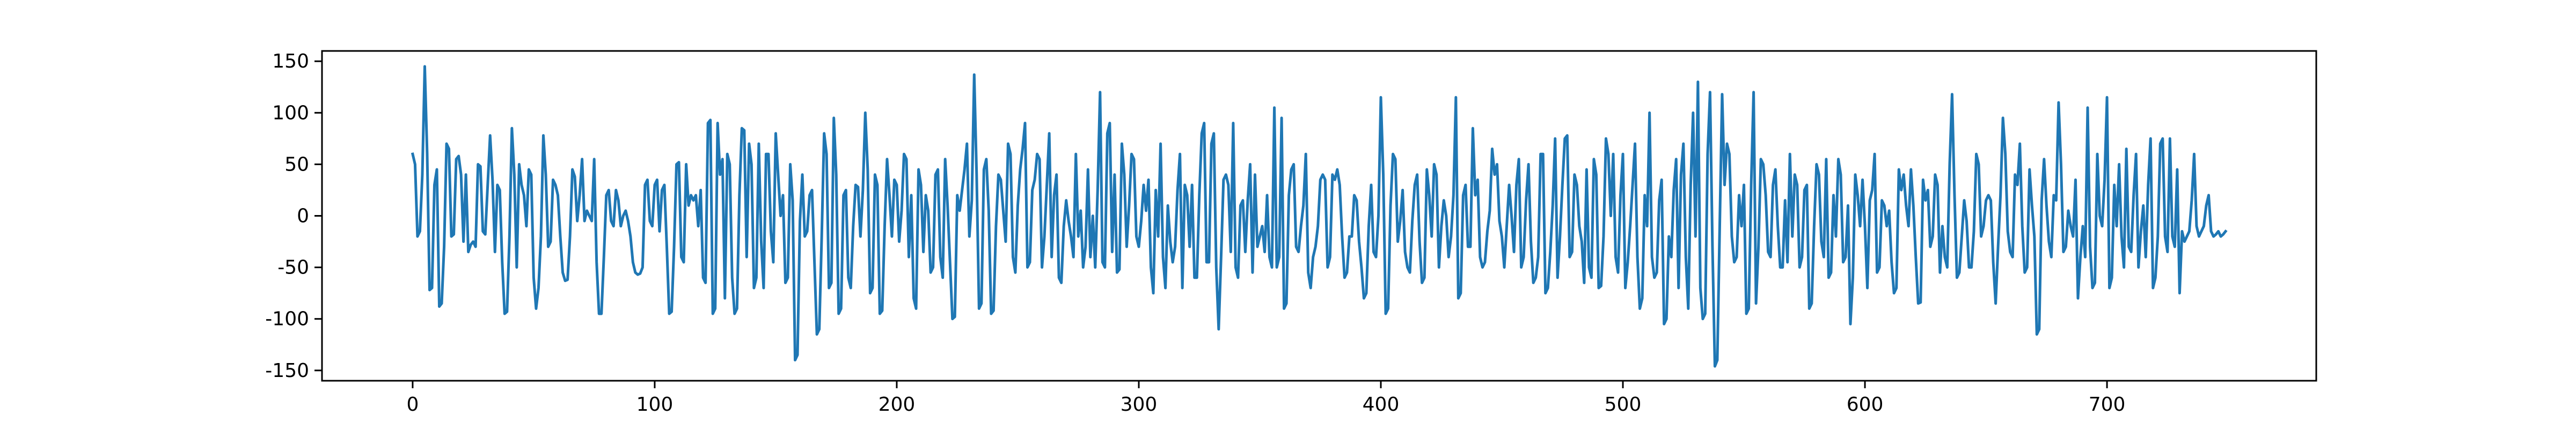  What do you see at coordinates (1623, 405) in the screenshot?
I see `x-tick-label: 500` at bounding box center [1623, 405].